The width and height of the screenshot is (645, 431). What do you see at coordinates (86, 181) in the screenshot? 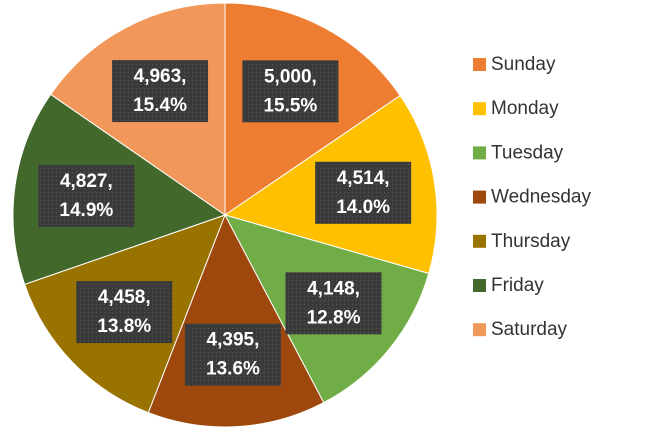
I see `value-label: 4,827,` at bounding box center [86, 181].